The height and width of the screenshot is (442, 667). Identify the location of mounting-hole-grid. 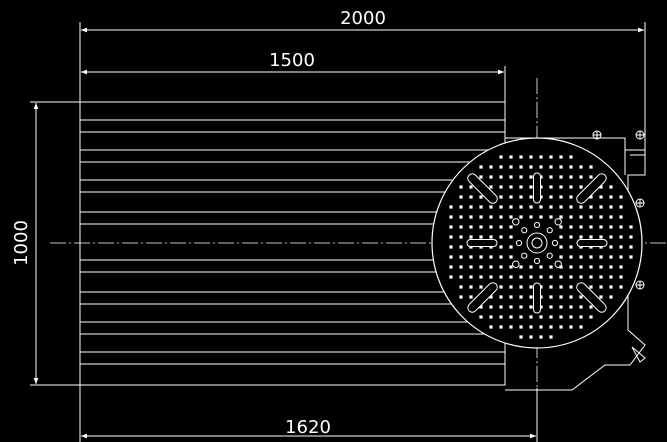
(541, 247).